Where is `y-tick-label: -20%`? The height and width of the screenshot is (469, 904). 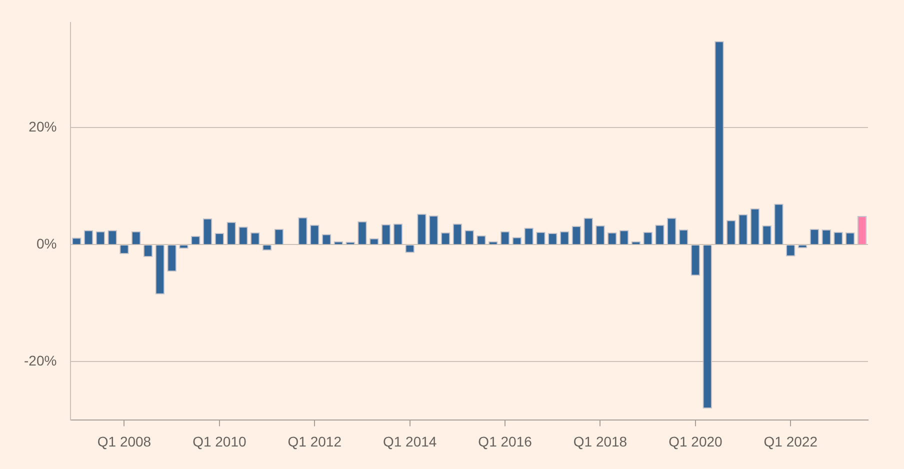 y-tick-label: -20% is located at coordinates (40, 360).